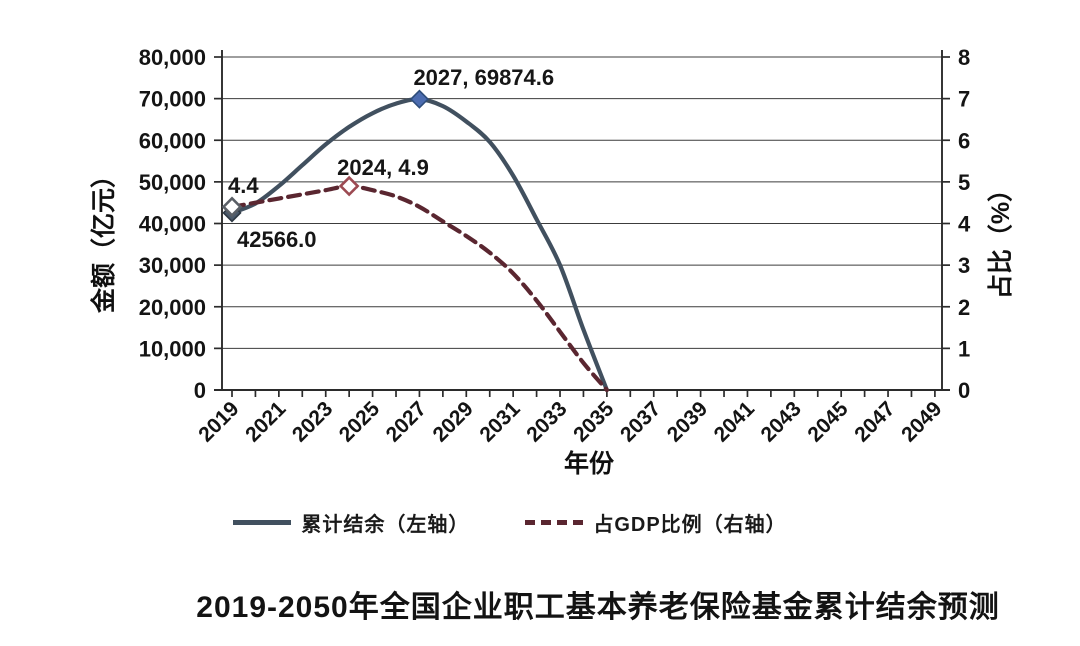  I want to click on y-axis-right-tick-label: 1, so click(964, 348).